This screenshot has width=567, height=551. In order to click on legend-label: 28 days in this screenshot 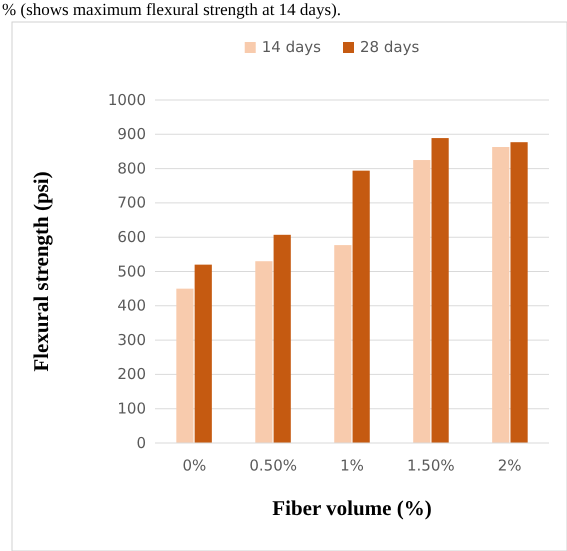, I will do `click(390, 47)`.